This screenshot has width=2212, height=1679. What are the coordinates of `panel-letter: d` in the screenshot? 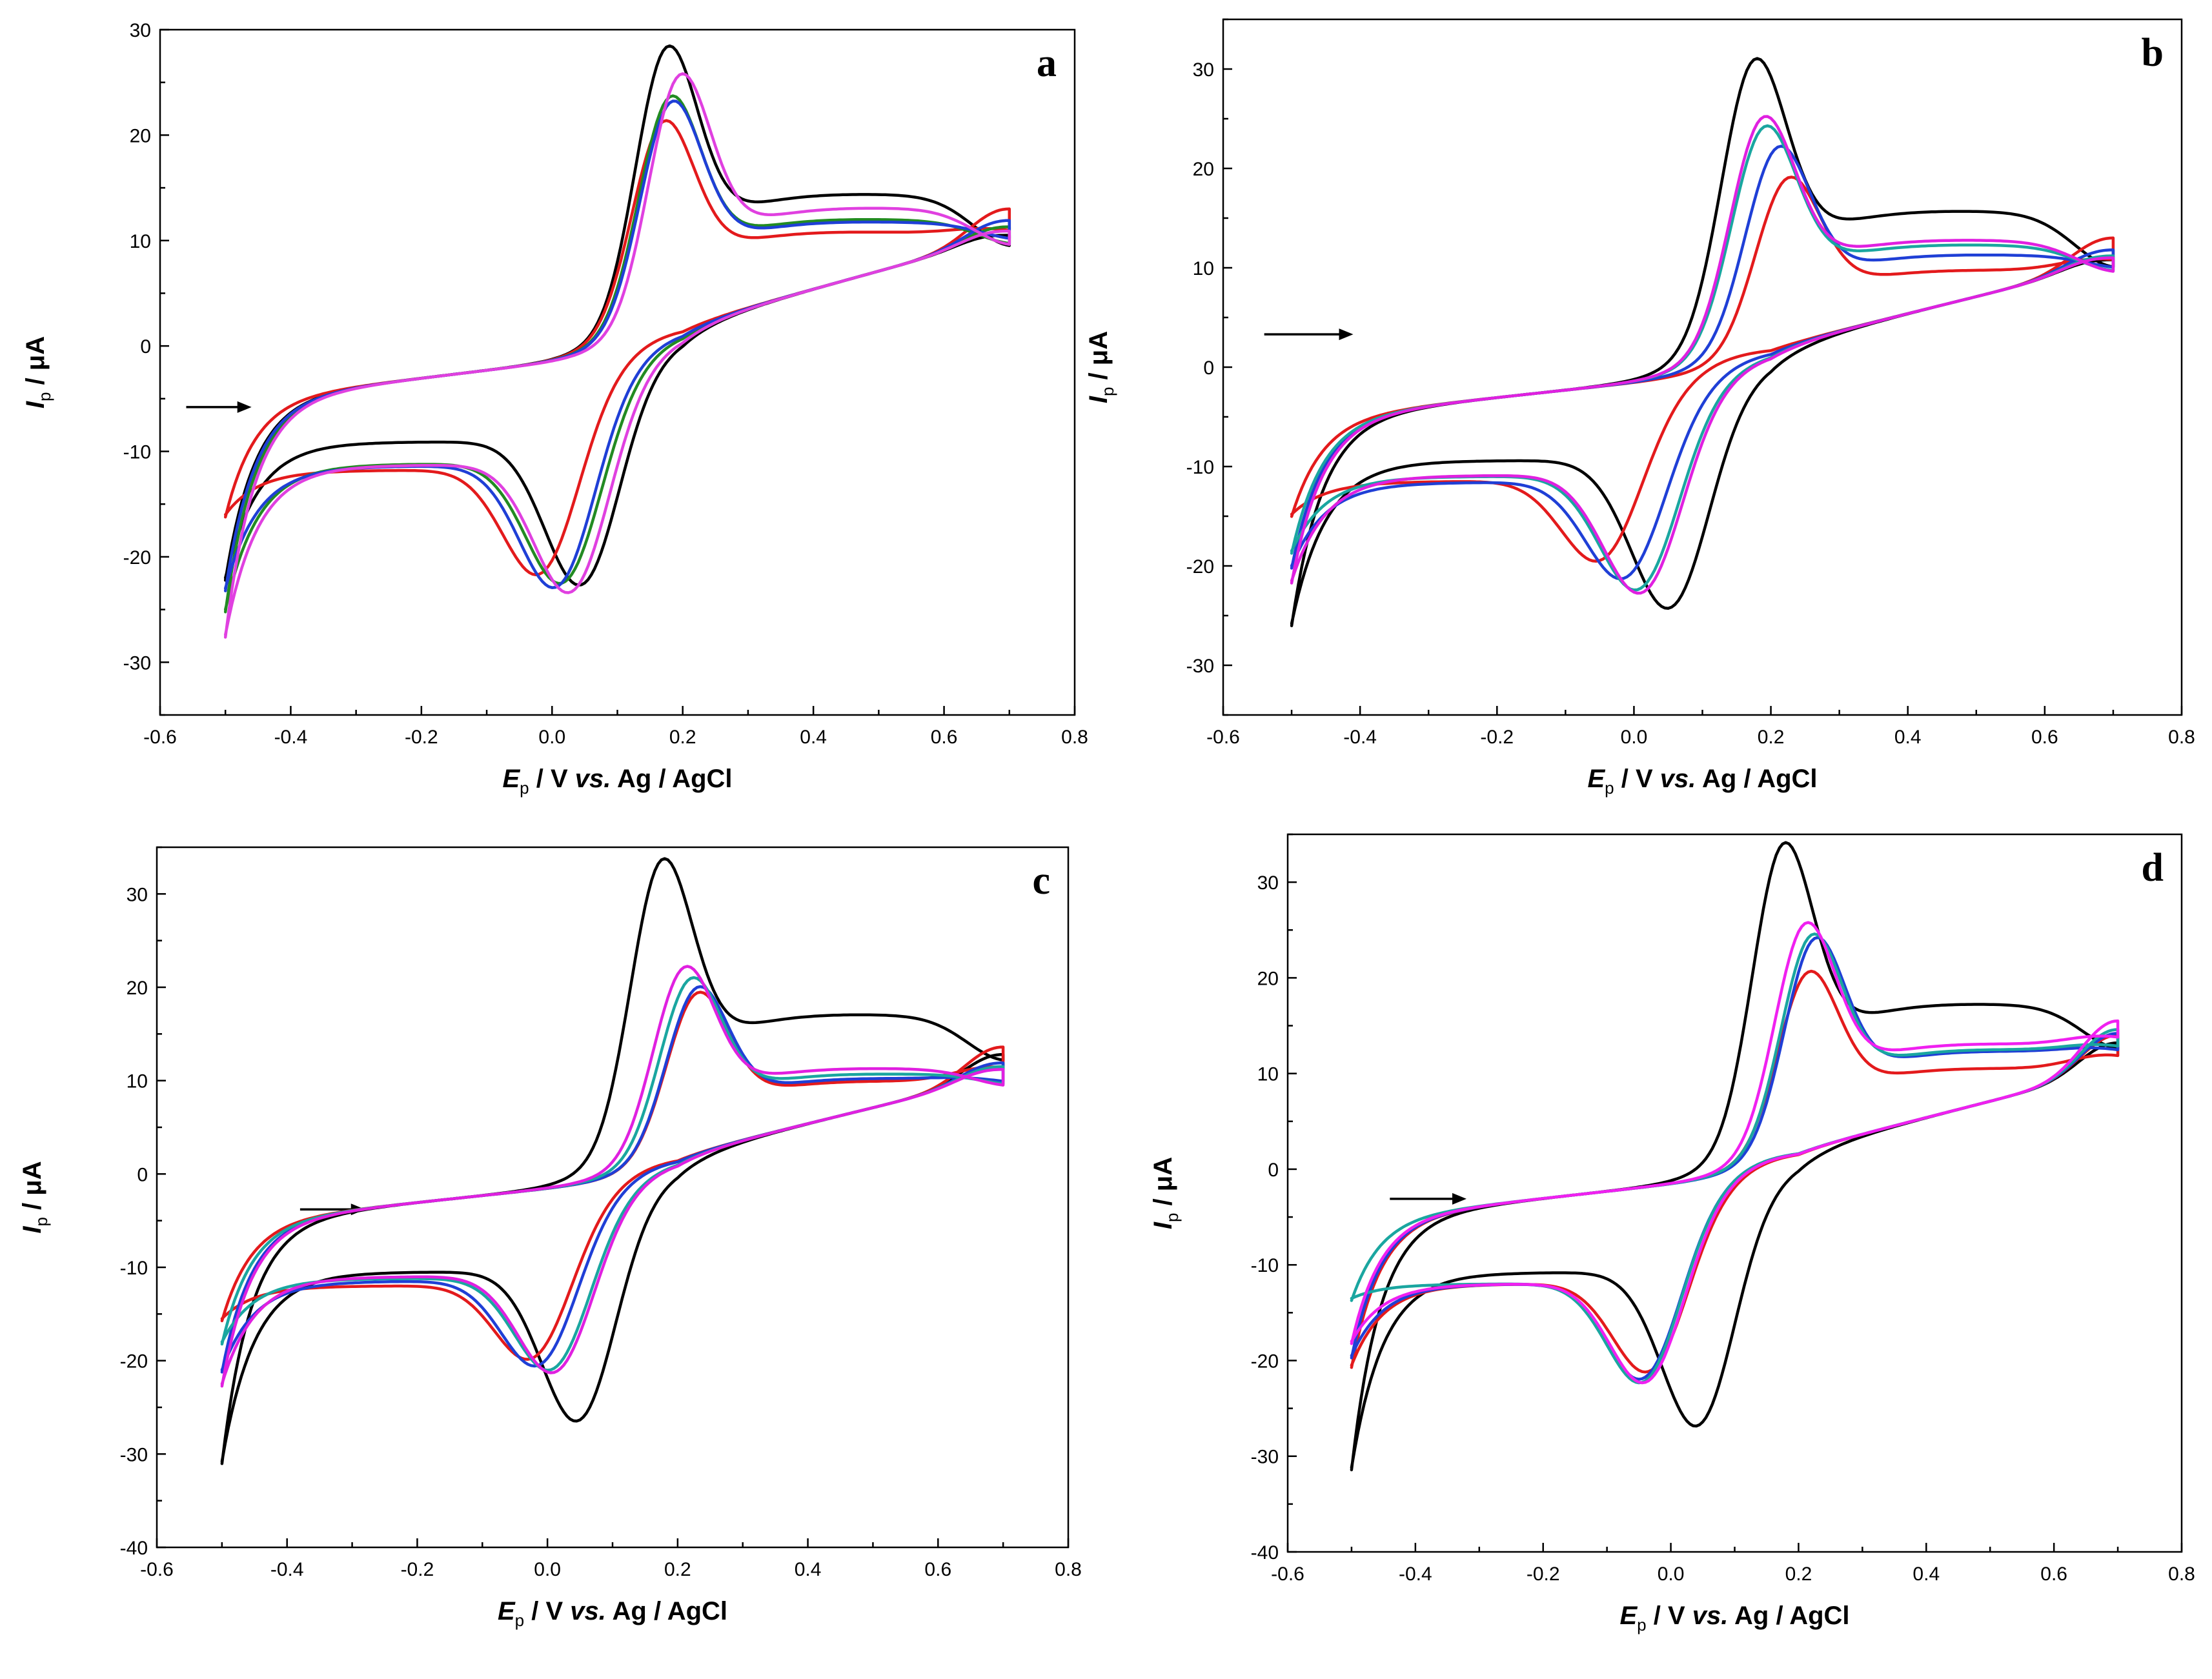 It's located at (2153, 868).